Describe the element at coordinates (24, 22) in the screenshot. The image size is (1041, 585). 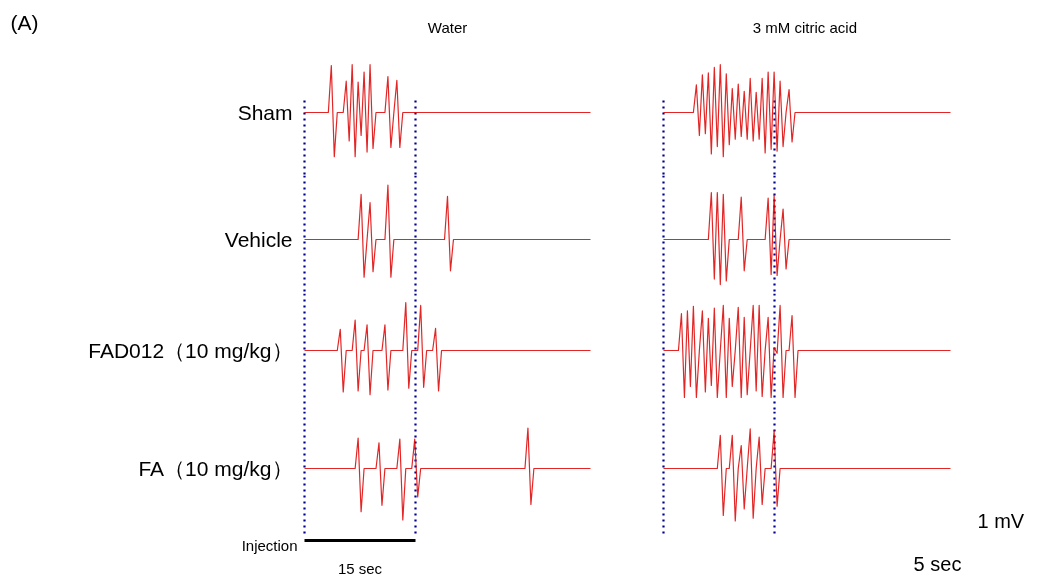
I see `text: (A)` at that location.